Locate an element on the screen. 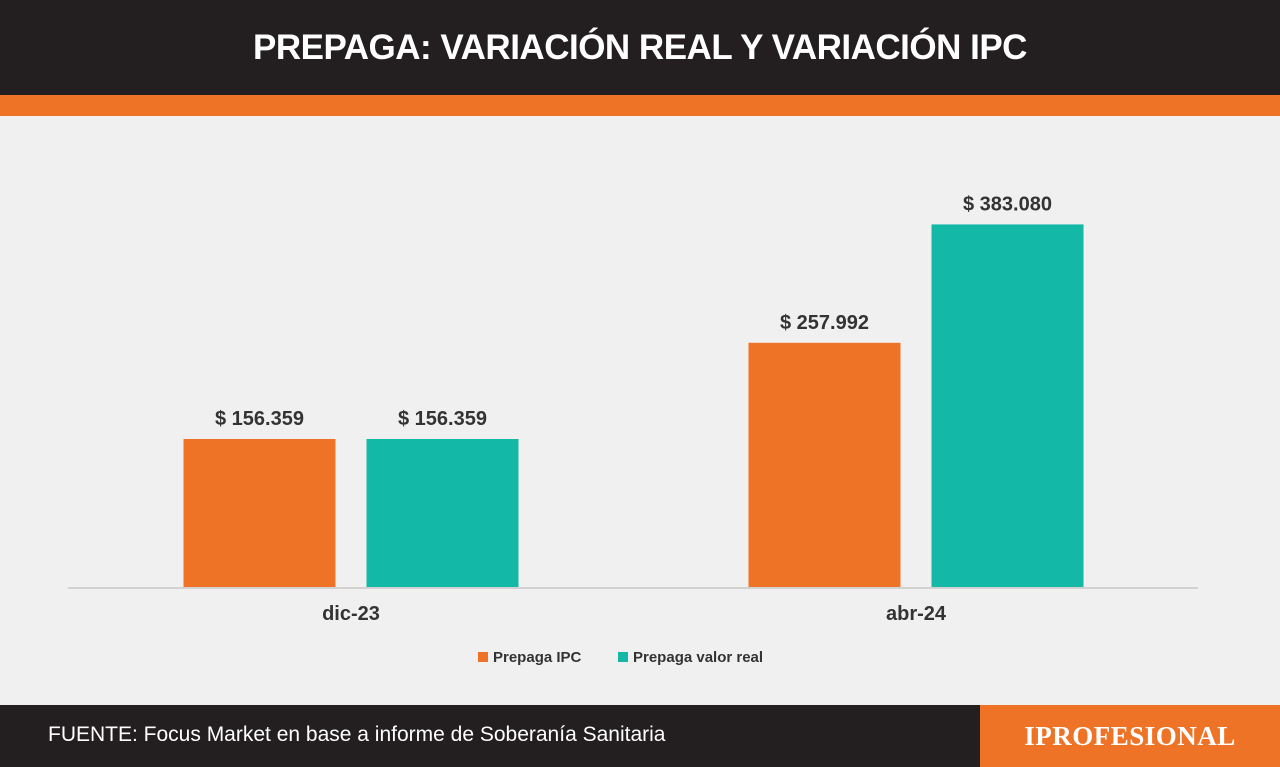 This screenshot has height=767, width=1280. x-tick-label: dic-23 is located at coordinates (351, 614).